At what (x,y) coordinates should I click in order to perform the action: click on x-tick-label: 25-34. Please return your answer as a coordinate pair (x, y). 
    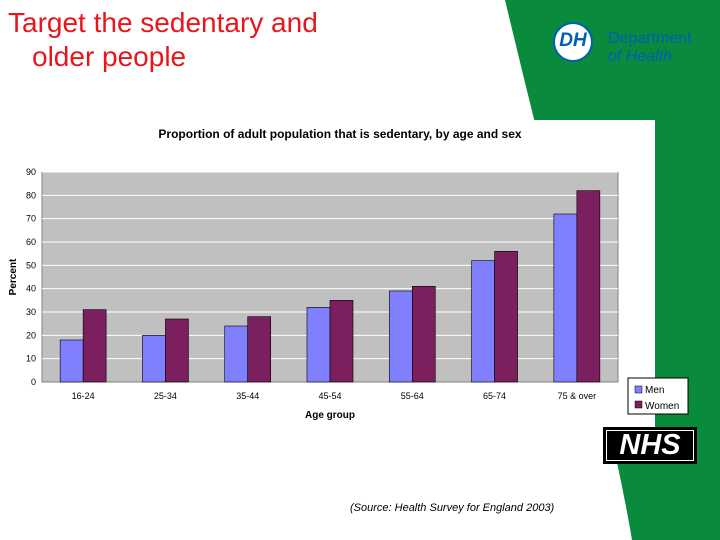
    Looking at the image, I should click on (165, 396).